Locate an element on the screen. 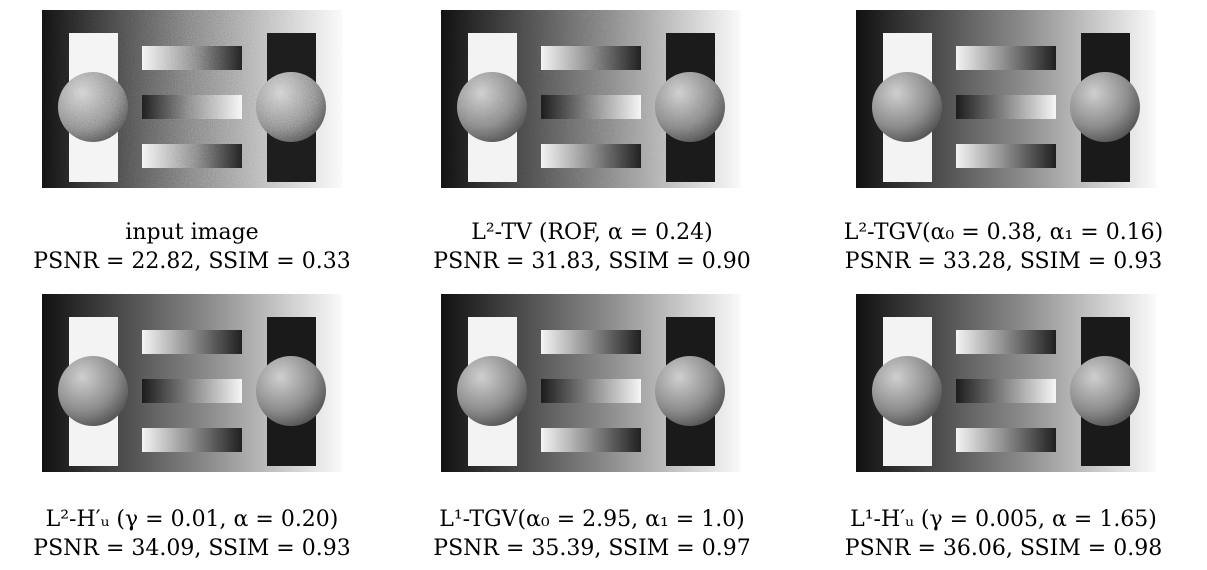 The image size is (1207, 570). panel-image-l2-tv is located at coordinates (591, 99).